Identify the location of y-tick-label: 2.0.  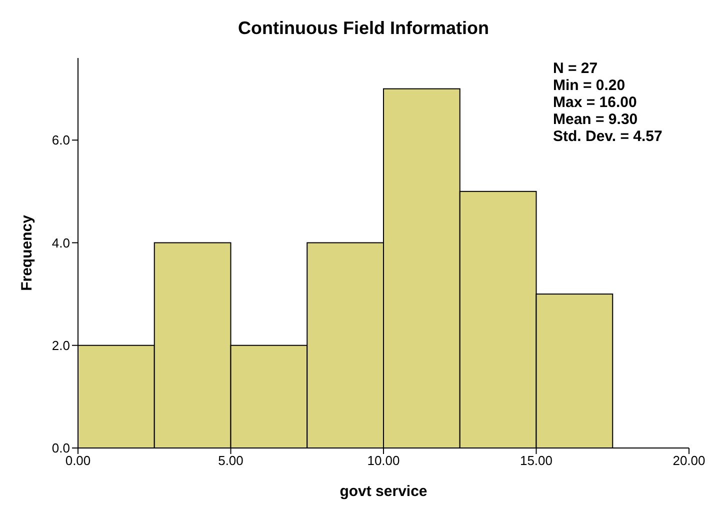
(61, 345).